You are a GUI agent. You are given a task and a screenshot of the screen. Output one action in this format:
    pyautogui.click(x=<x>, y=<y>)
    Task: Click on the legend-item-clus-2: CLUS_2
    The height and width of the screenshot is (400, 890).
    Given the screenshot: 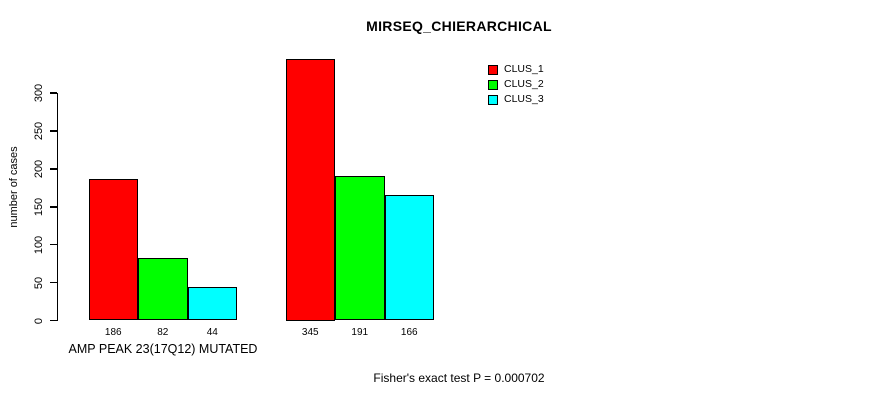 What is the action you would take?
    pyautogui.click(x=516, y=84)
    